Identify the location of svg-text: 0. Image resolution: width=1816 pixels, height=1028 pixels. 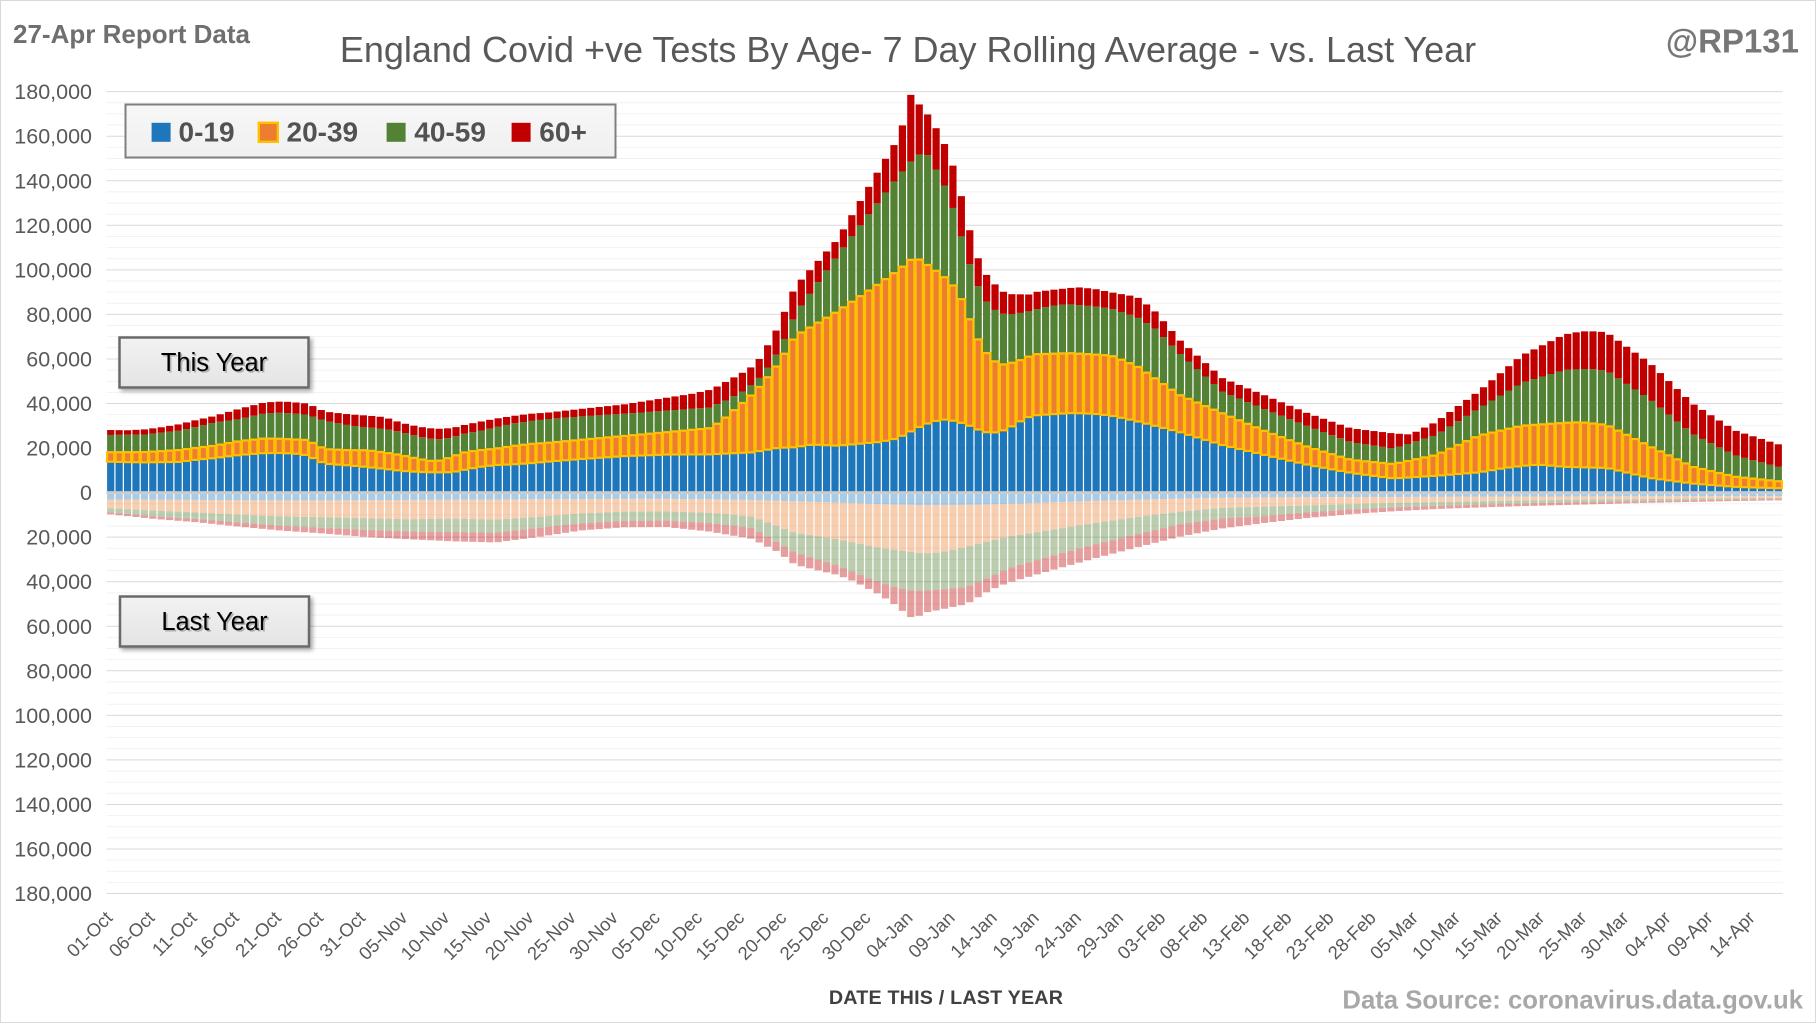
(86, 493).